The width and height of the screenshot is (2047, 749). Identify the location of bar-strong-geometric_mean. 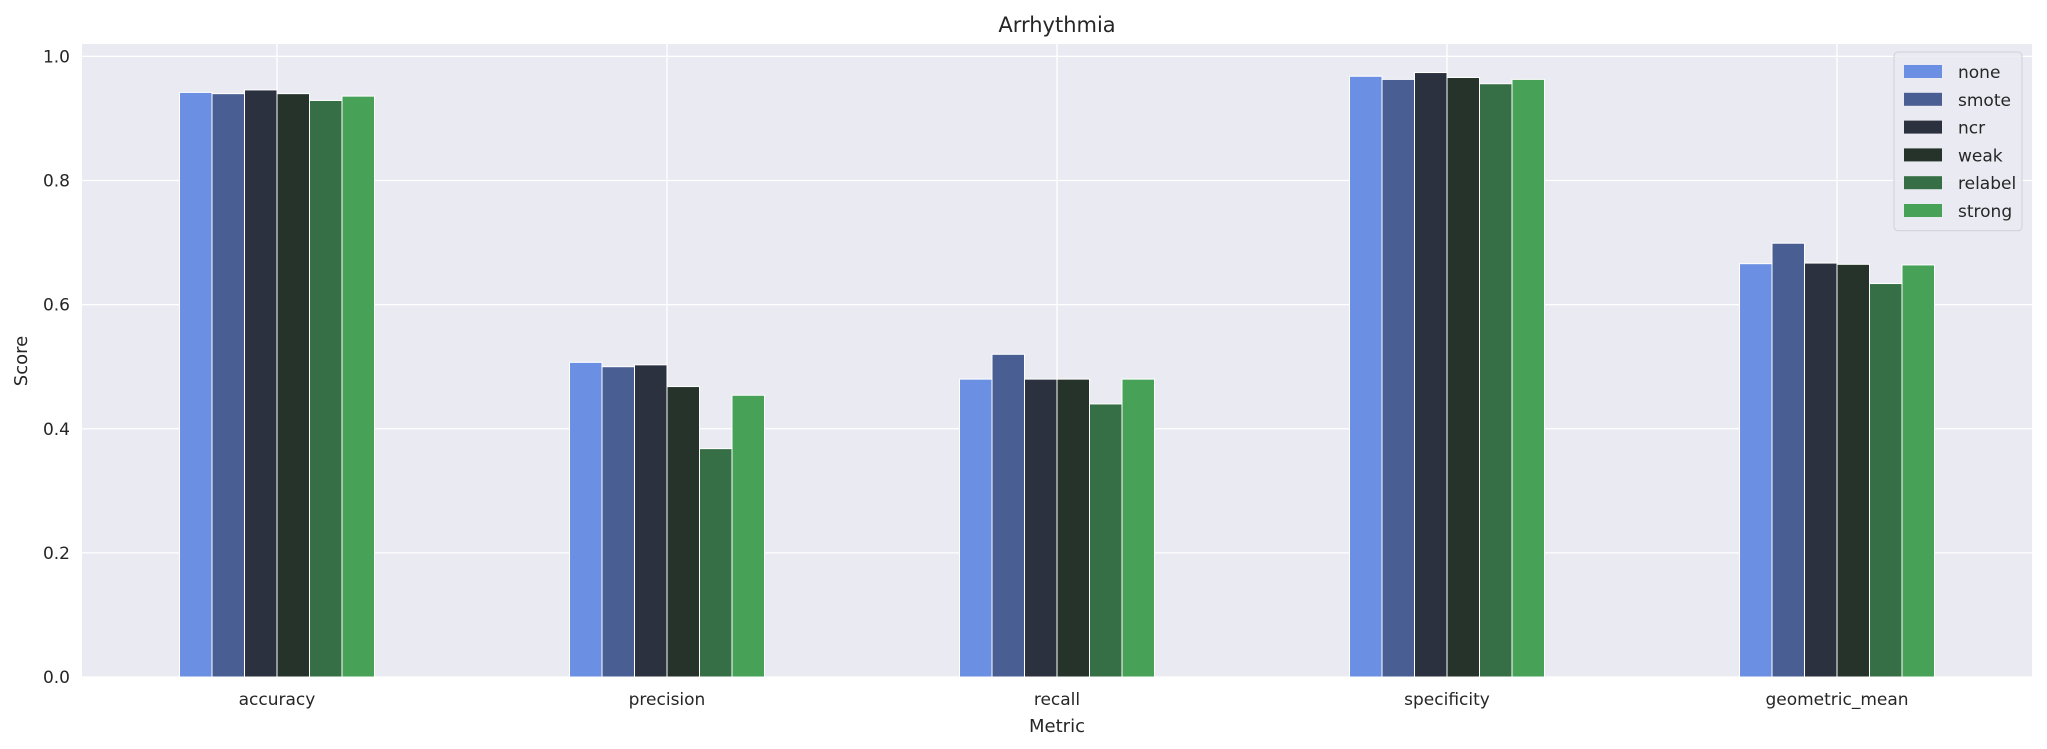
(1918, 471).